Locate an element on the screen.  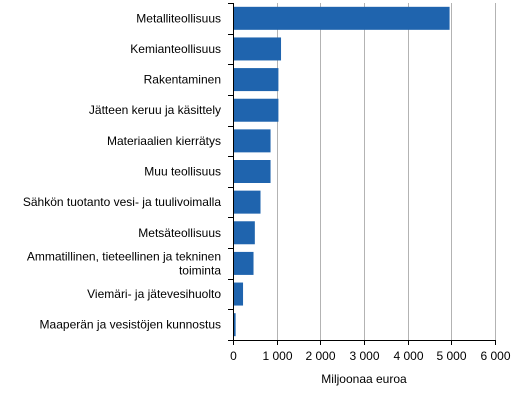
x-tick-label: 2 000 is located at coordinates (320, 356).